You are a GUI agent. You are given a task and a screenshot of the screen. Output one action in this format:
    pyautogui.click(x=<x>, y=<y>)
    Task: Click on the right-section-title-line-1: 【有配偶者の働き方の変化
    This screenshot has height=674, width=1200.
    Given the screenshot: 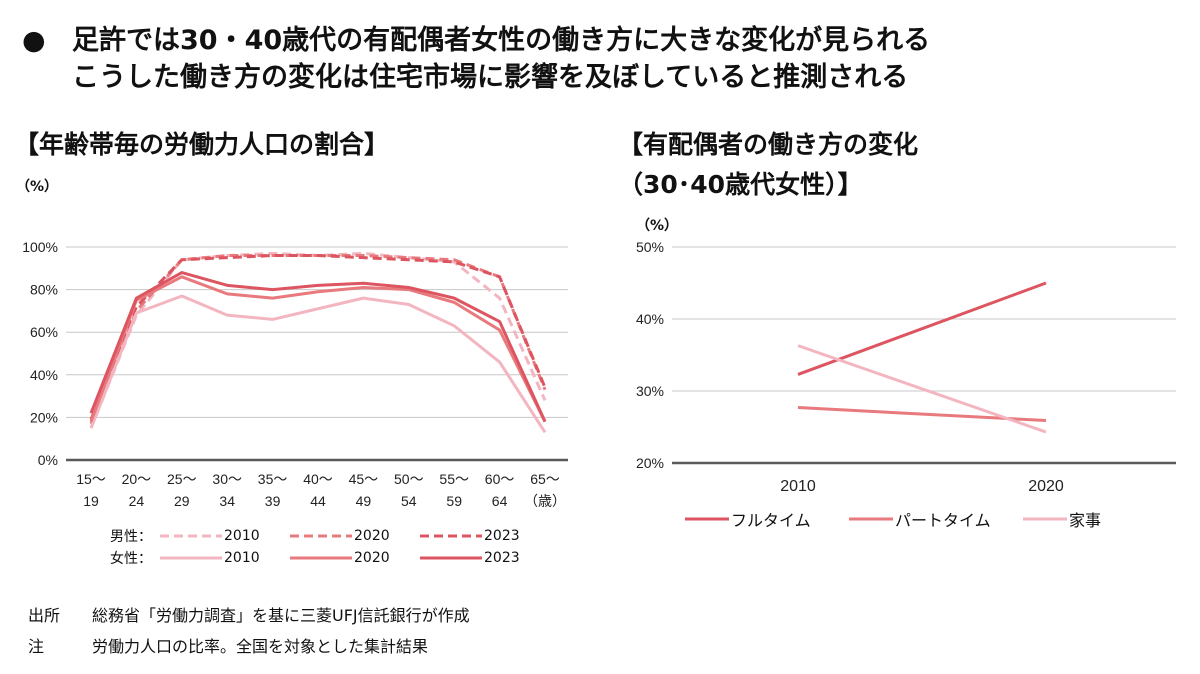 What is the action you would take?
    pyautogui.click(x=768, y=144)
    